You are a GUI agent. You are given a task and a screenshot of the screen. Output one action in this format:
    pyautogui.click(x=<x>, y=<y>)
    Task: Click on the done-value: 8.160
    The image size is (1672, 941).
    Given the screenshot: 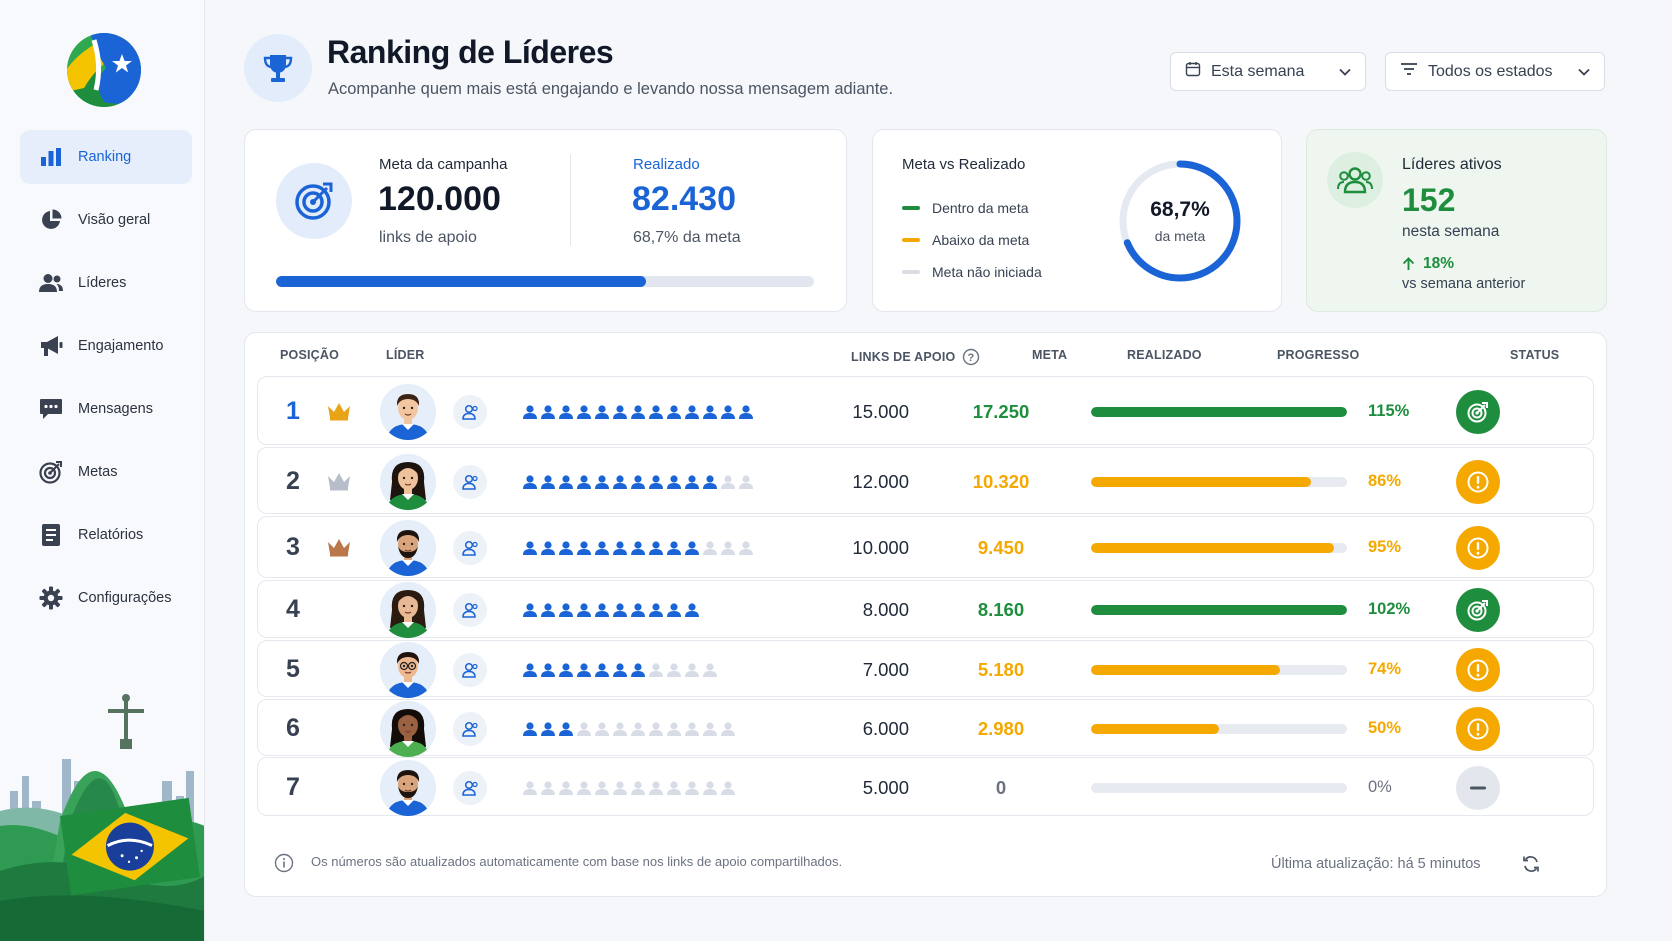 What is the action you would take?
    pyautogui.click(x=1001, y=609)
    